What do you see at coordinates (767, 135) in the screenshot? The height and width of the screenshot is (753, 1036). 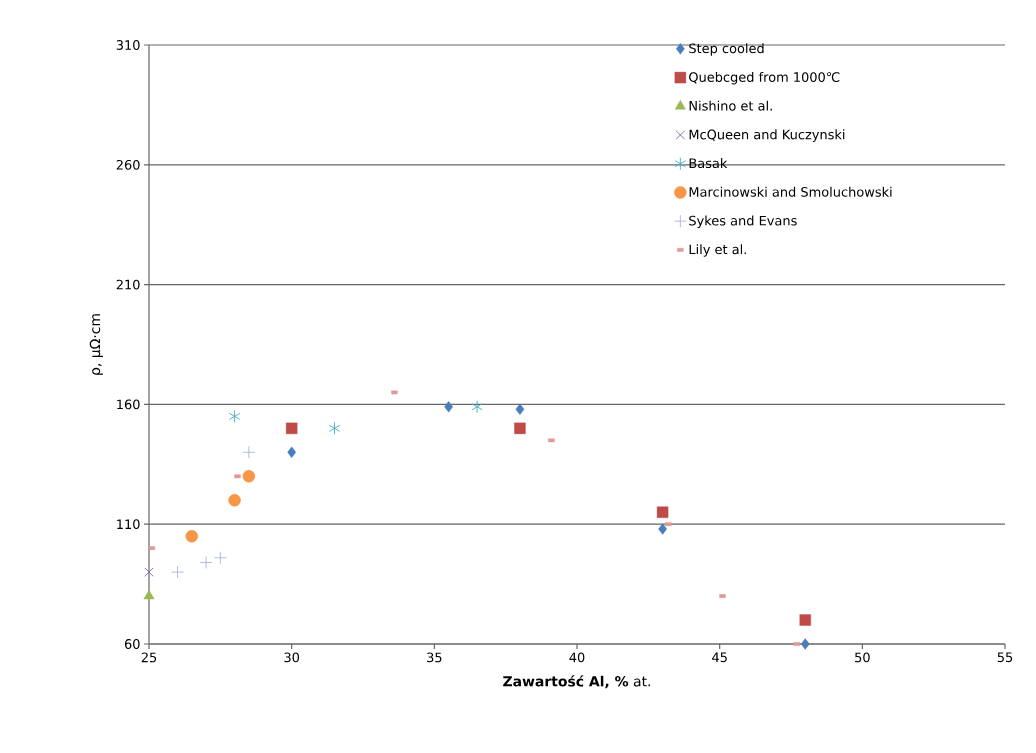 I see `legend-label: McQueen and Kuczynski` at bounding box center [767, 135].